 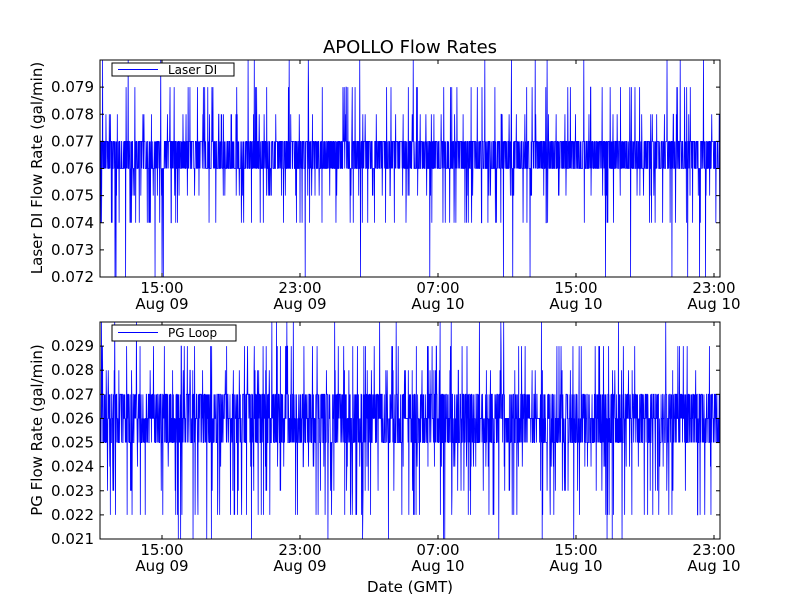 What do you see at coordinates (72, 418) in the screenshot?
I see `y-tick-label: 0.026` at bounding box center [72, 418].